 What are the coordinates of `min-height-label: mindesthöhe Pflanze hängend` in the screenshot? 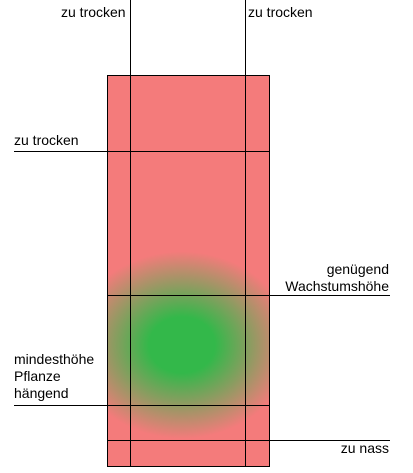 It's located at (54, 376).